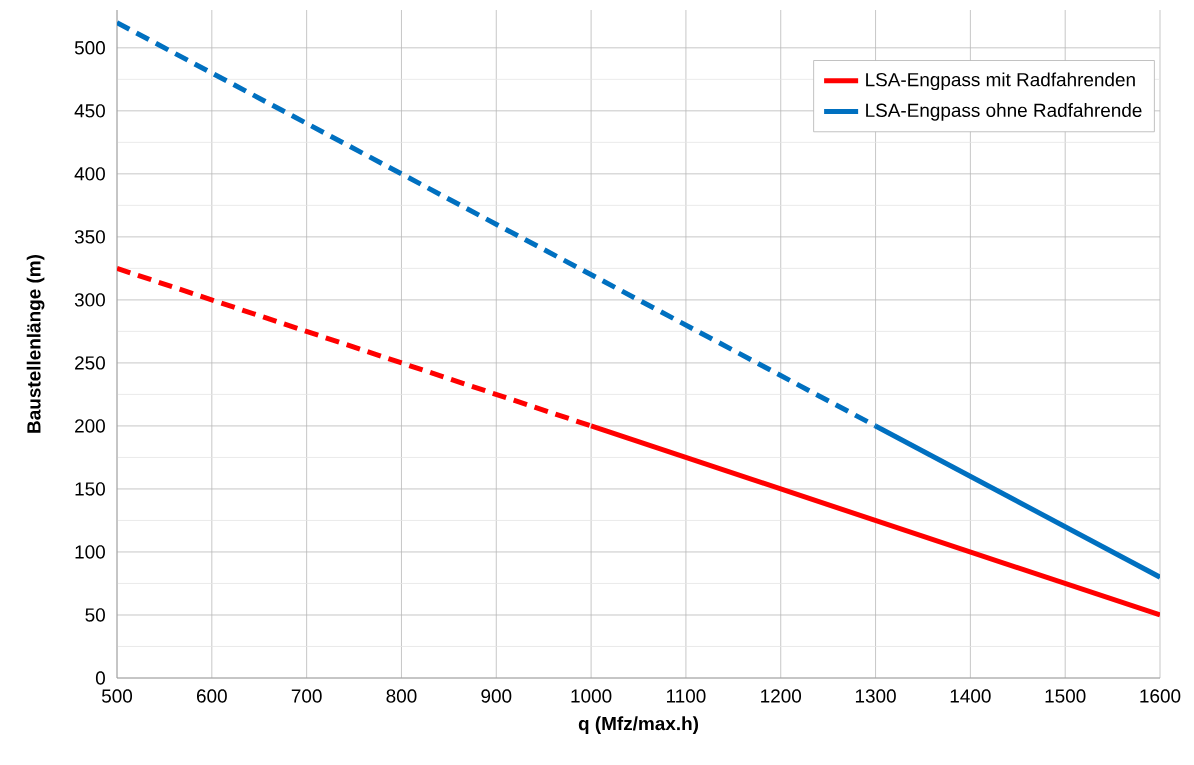 The width and height of the screenshot is (1194, 765). I want to click on y-tick-label: 450, so click(89, 111).